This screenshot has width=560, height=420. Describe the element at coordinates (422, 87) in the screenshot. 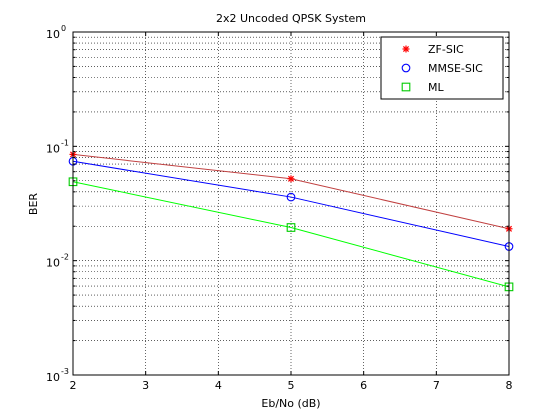

I see `legend-item-ml: ML` at that location.